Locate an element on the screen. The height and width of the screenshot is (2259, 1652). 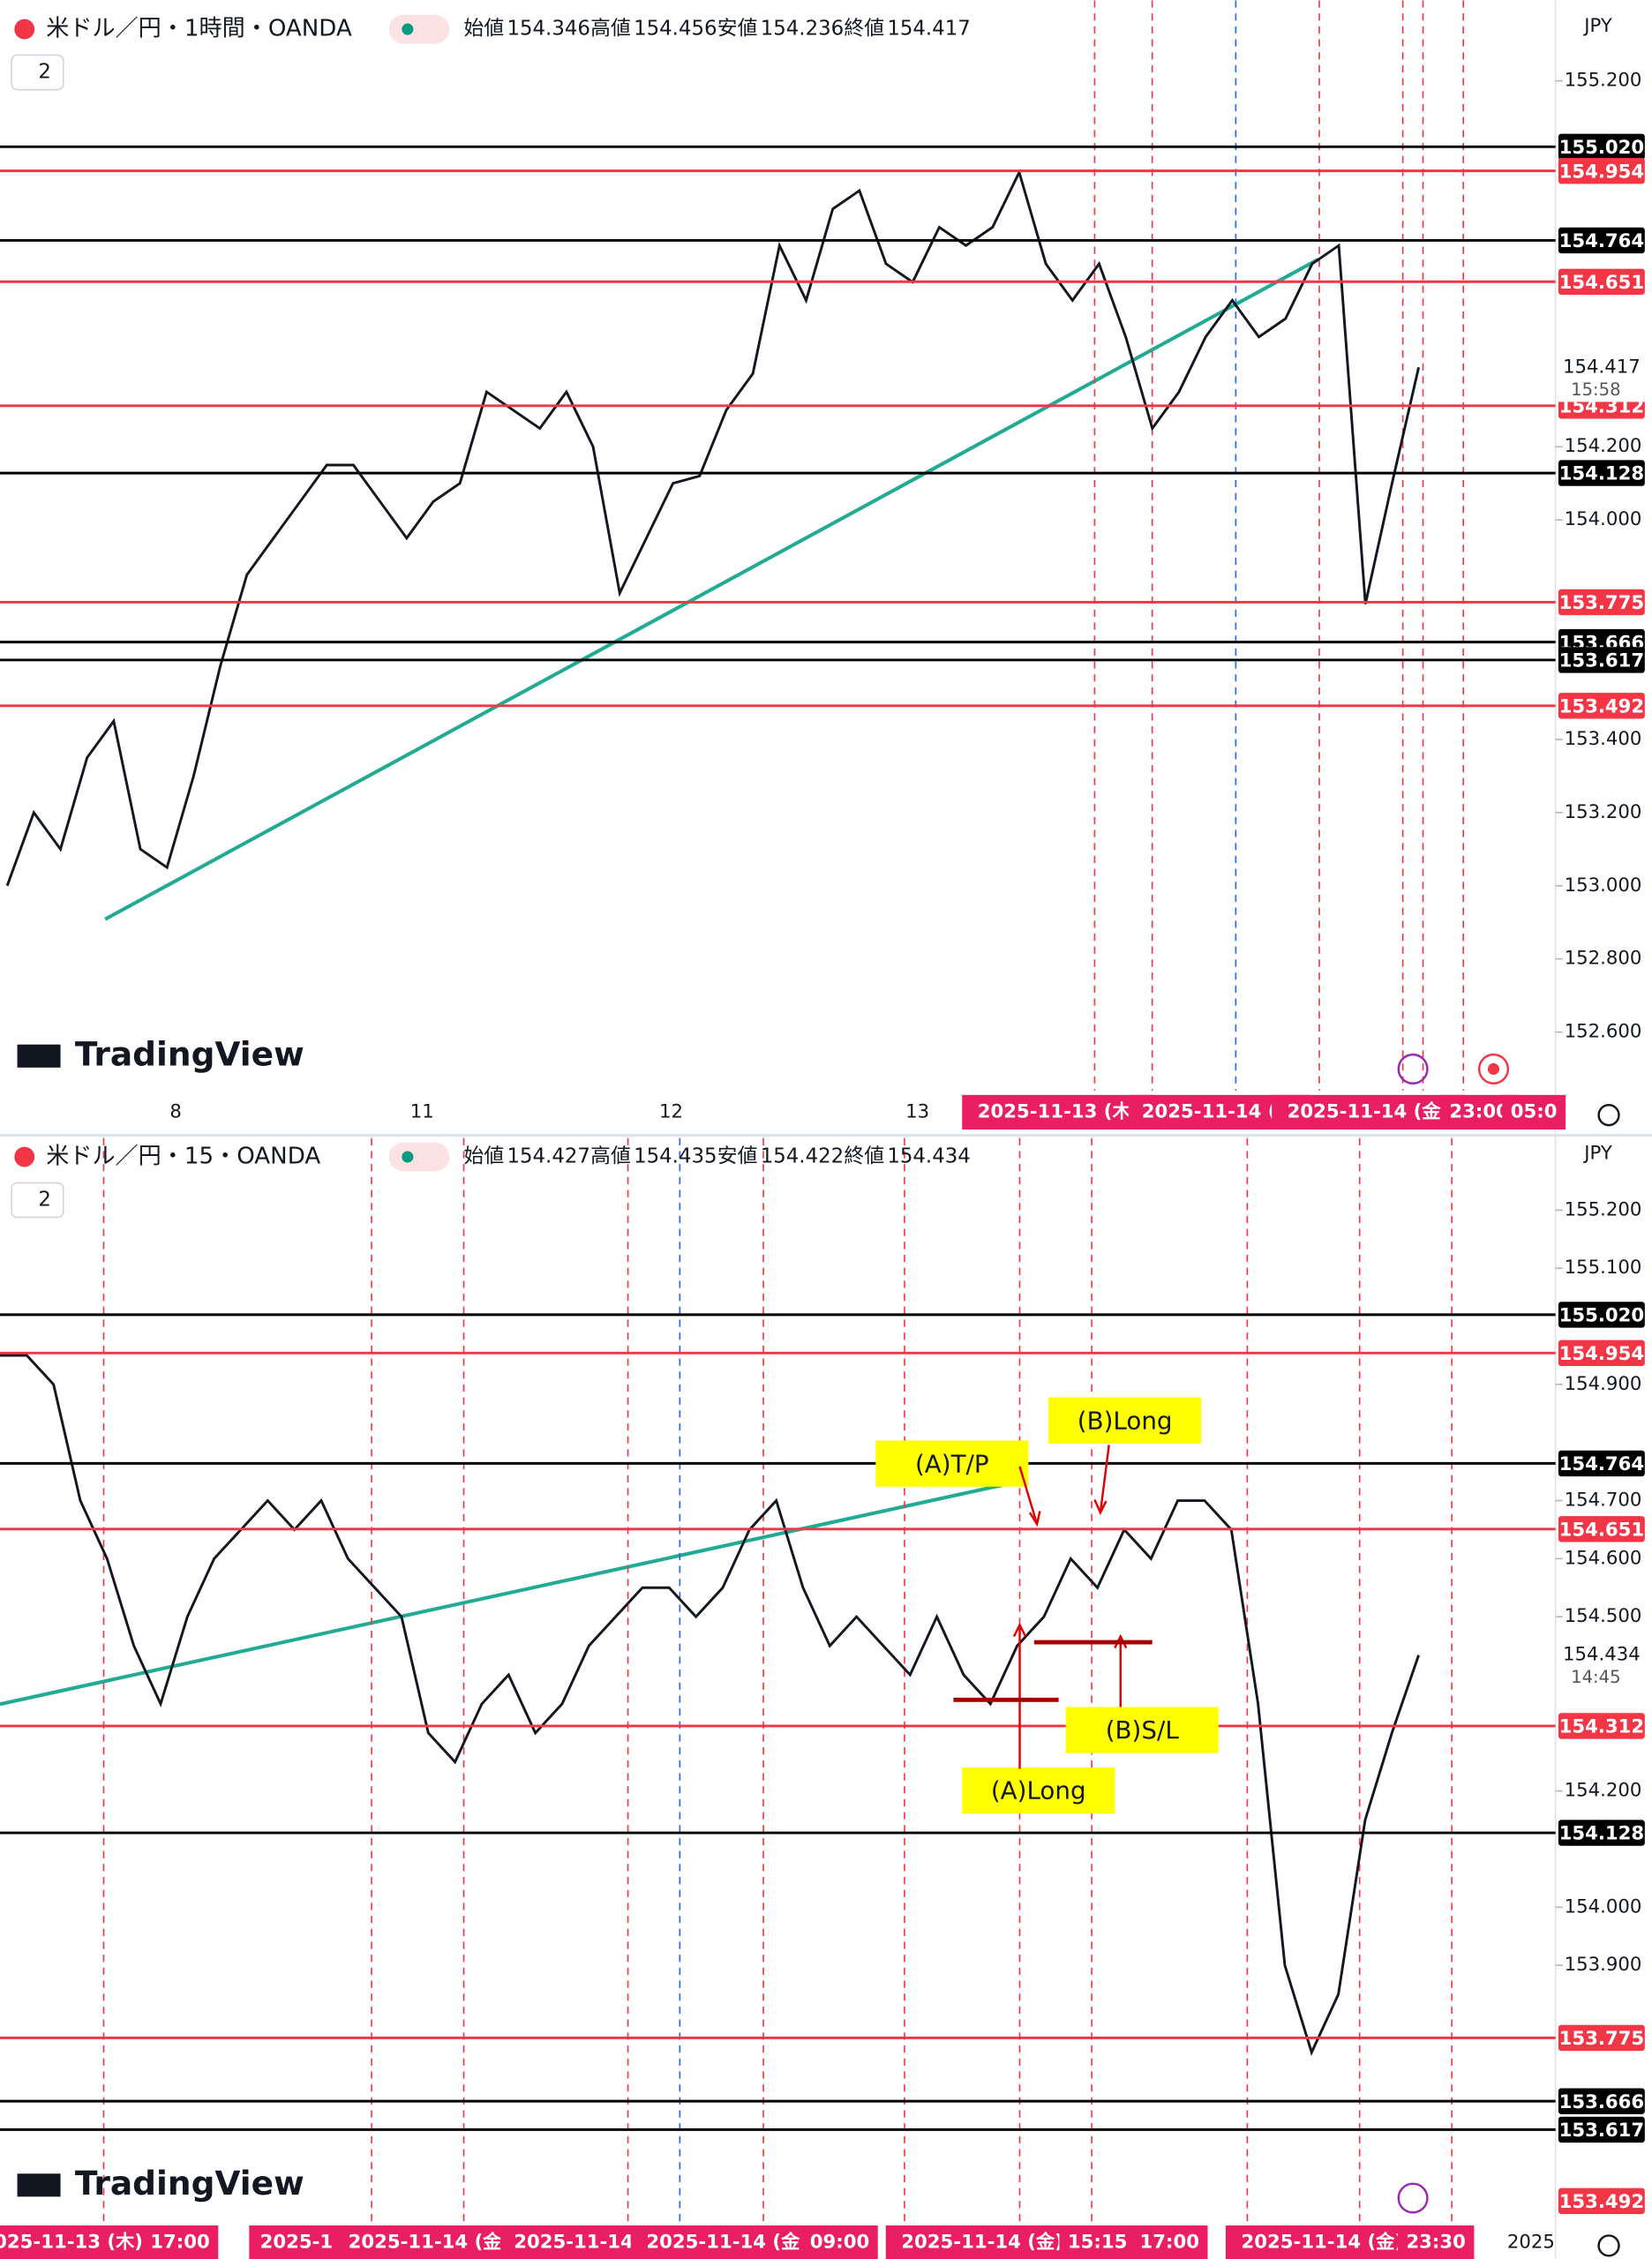
x-tick-label: 2025-11-14 (金 is located at coordinates (1219, 1110).